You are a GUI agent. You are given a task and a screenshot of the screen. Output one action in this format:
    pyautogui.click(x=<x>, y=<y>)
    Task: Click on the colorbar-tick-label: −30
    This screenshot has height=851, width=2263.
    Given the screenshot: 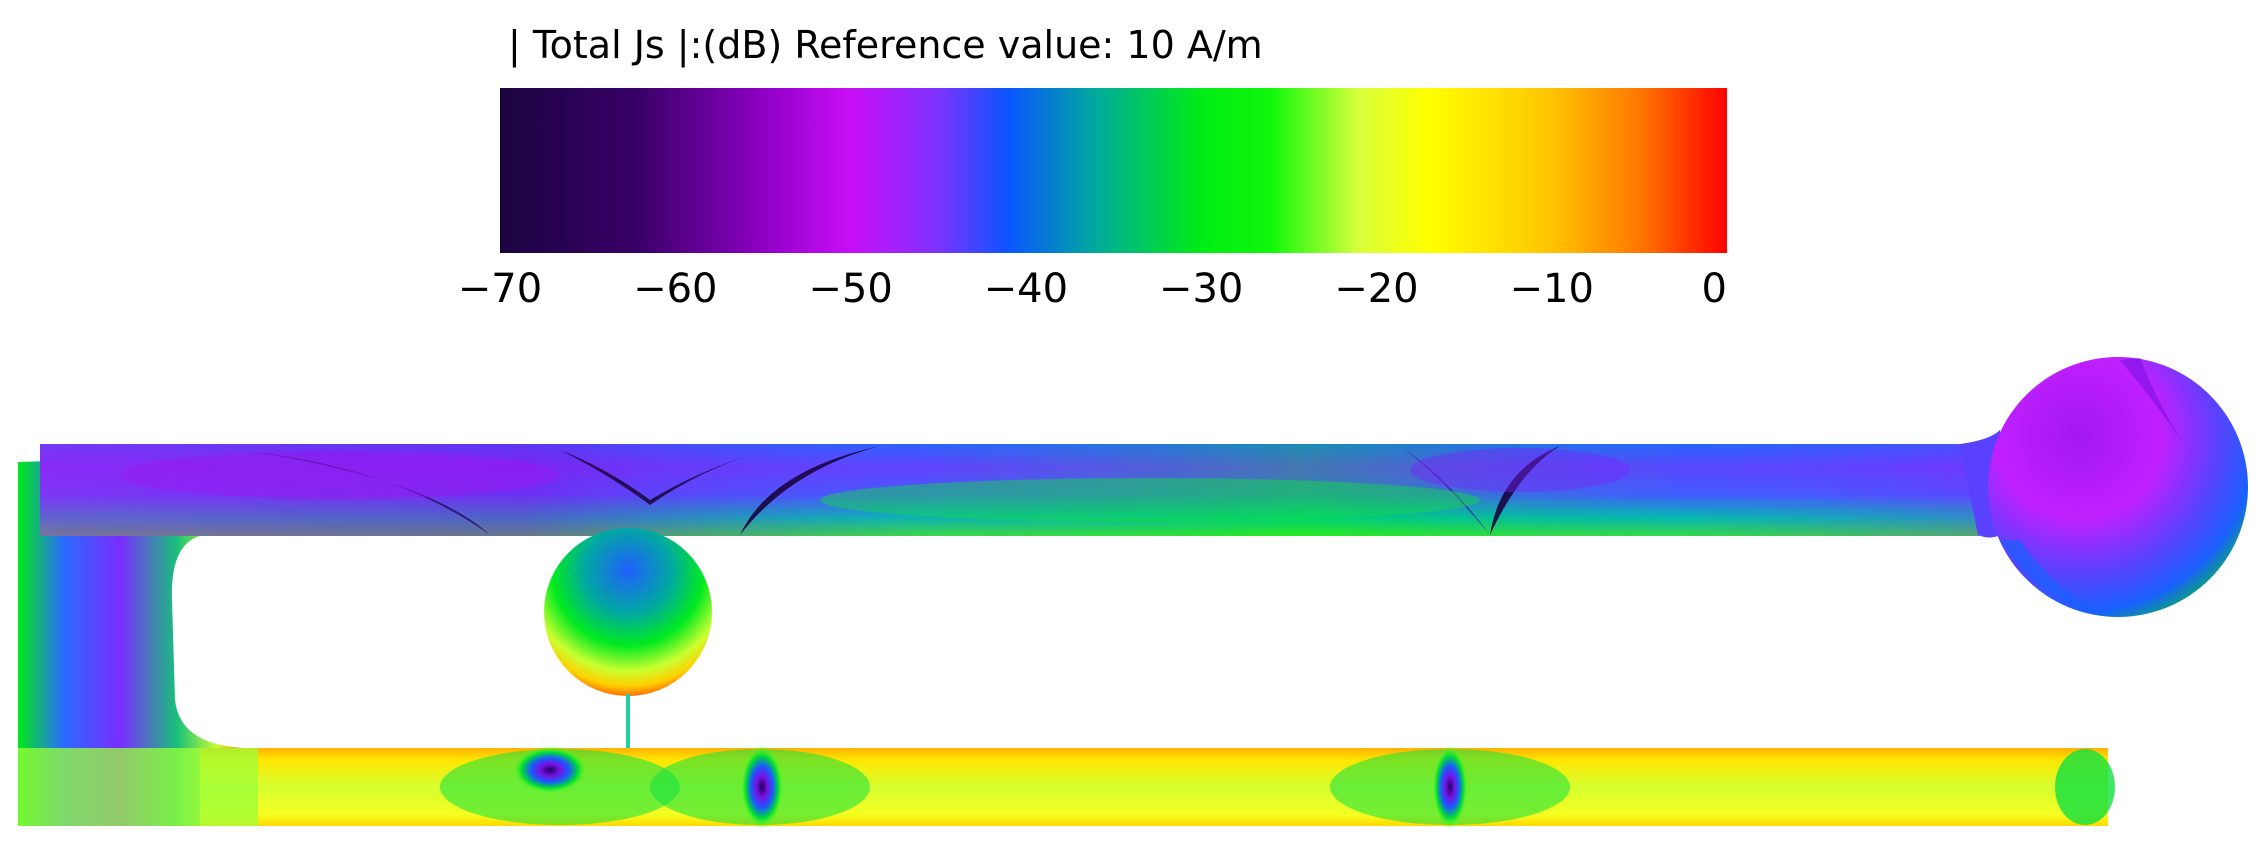 What is the action you would take?
    pyautogui.click(x=1201, y=289)
    